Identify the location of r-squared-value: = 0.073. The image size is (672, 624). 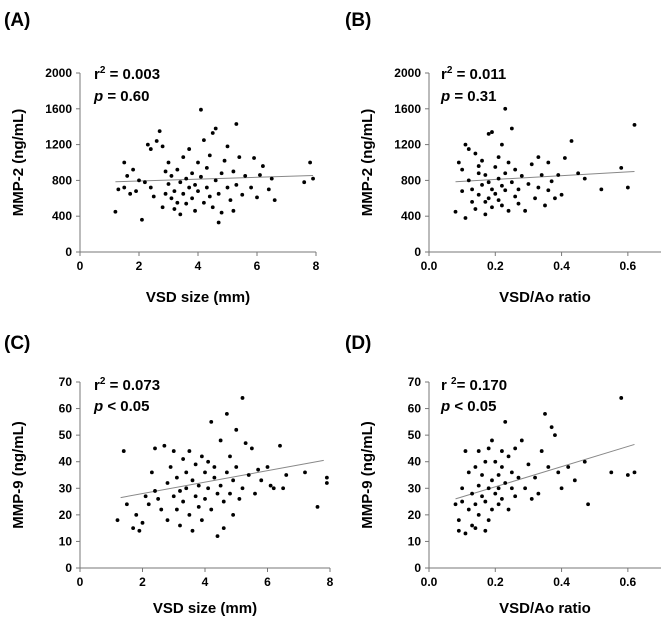
(132, 385).